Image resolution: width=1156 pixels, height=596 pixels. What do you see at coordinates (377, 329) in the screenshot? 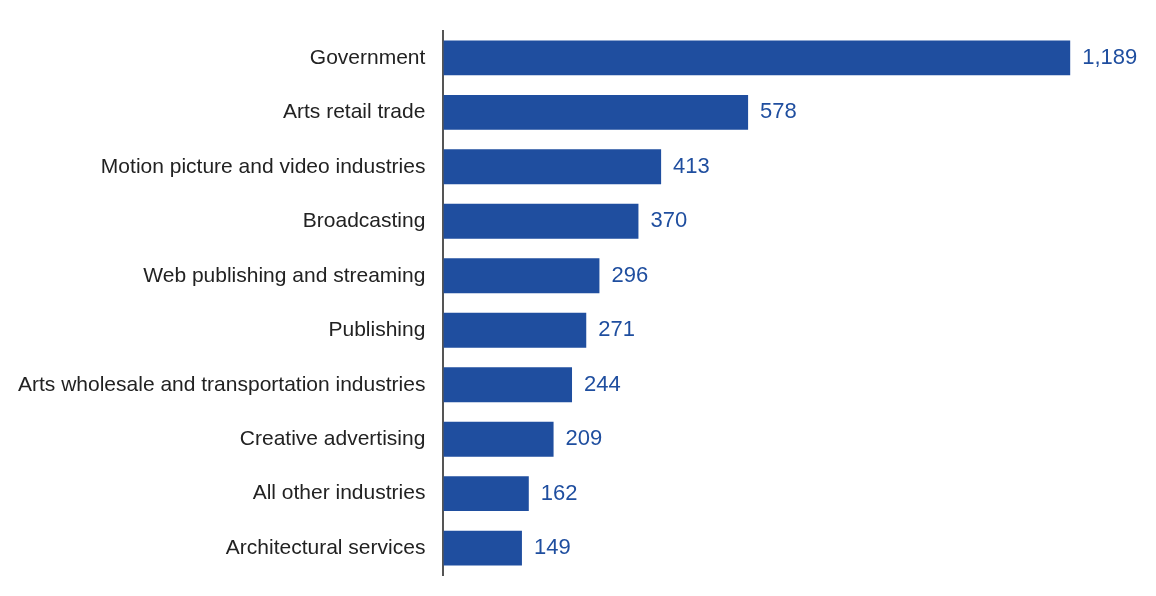
I see `y-tick-label: Publishing` at bounding box center [377, 329].